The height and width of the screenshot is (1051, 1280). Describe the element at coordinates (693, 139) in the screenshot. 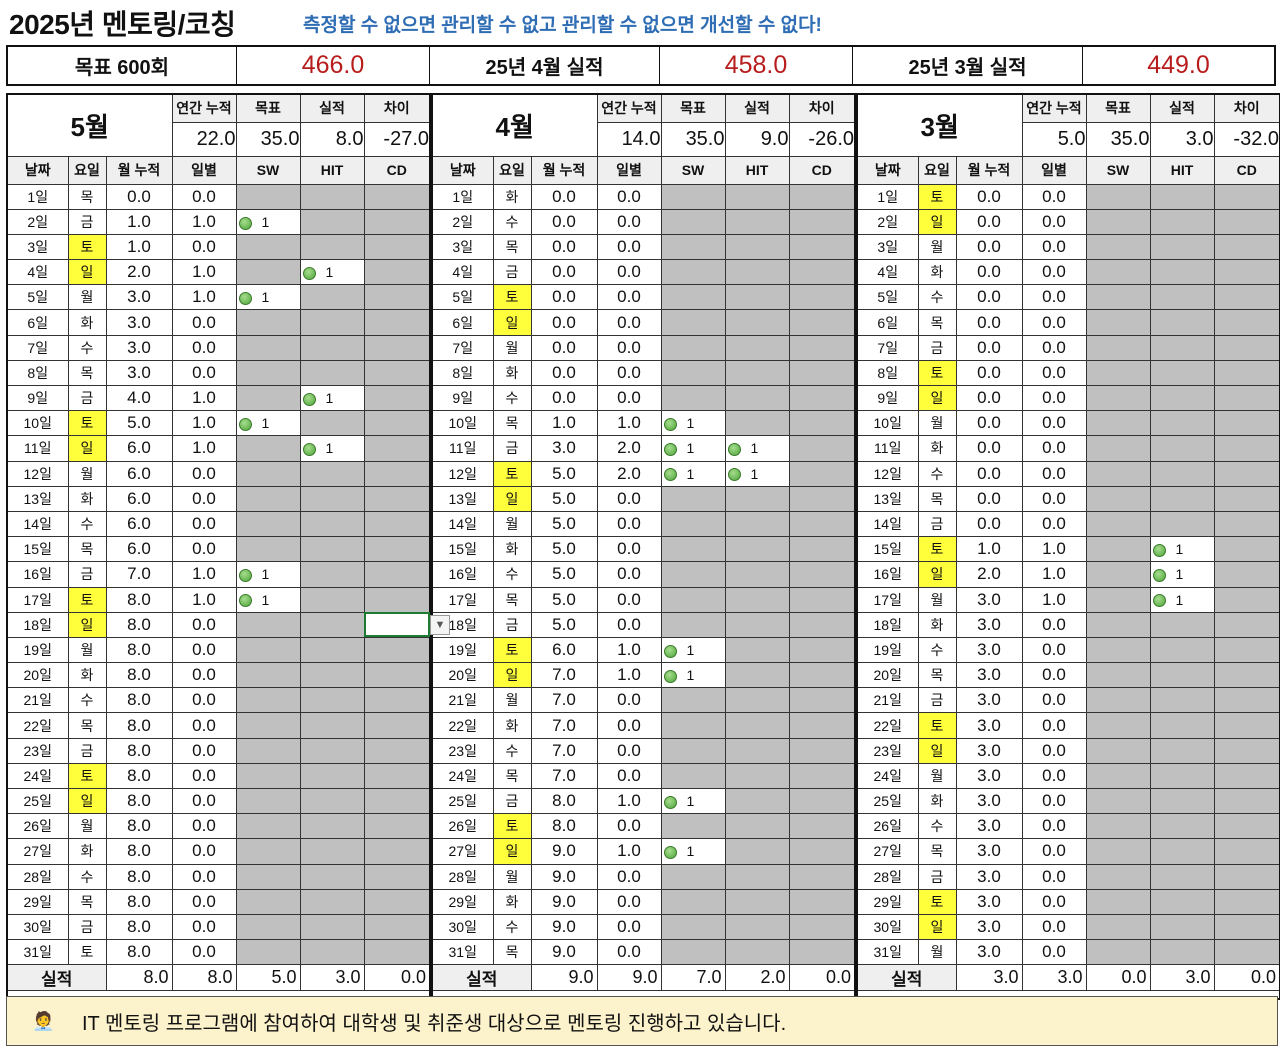

I see `stat-value: 35.0` at that location.